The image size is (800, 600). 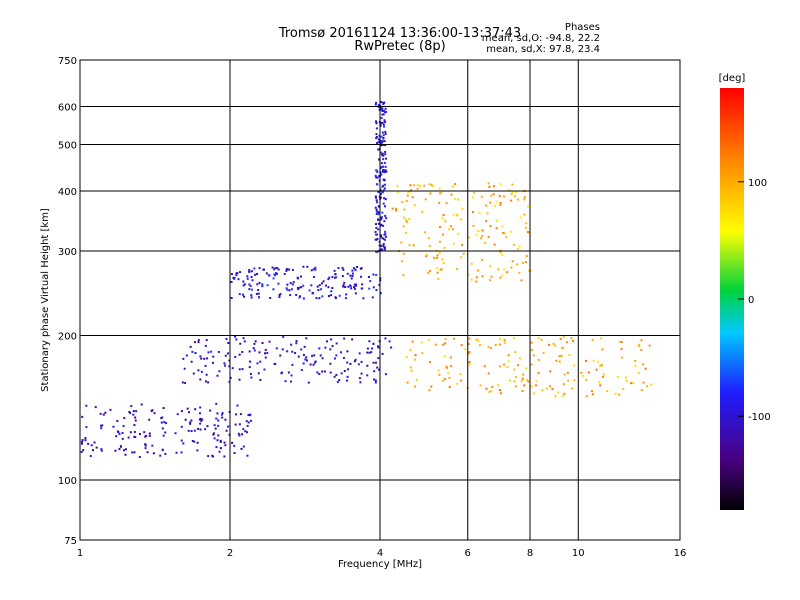 I want to click on y-tick-label: 75, so click(x=70, y=541).